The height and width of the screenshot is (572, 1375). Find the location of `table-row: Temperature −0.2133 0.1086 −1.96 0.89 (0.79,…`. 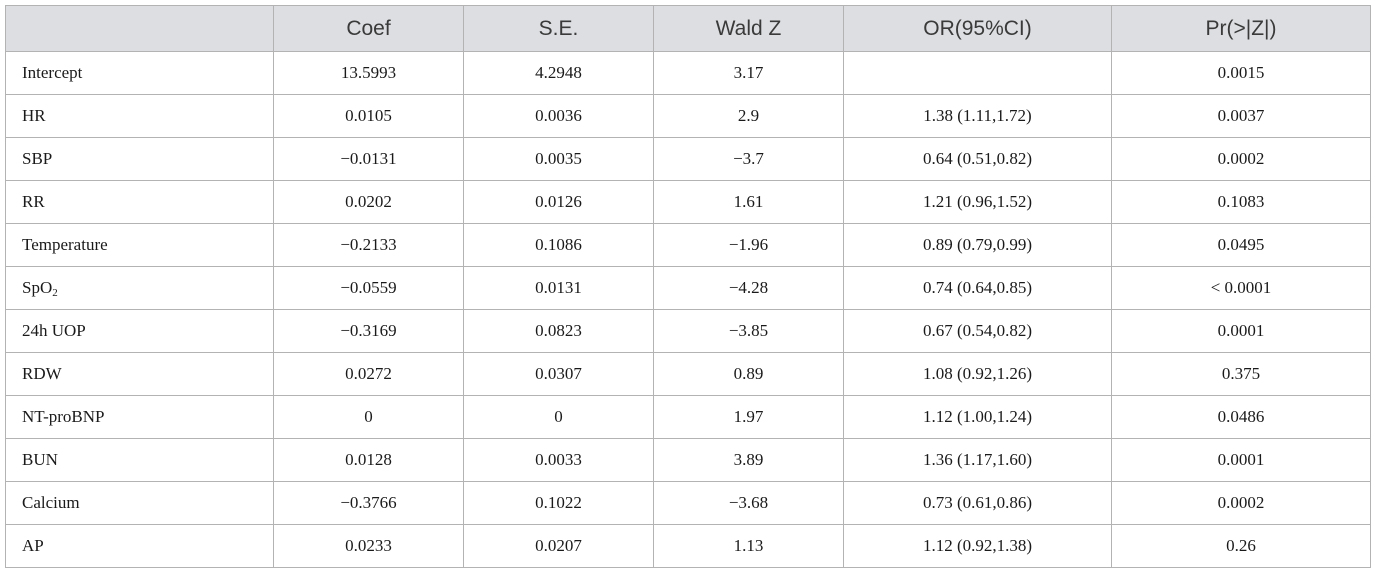

table-row: Temperature −0.2133 0.1086 −1.96 0.89 (0.79,… is located at coordinates (688, 245).